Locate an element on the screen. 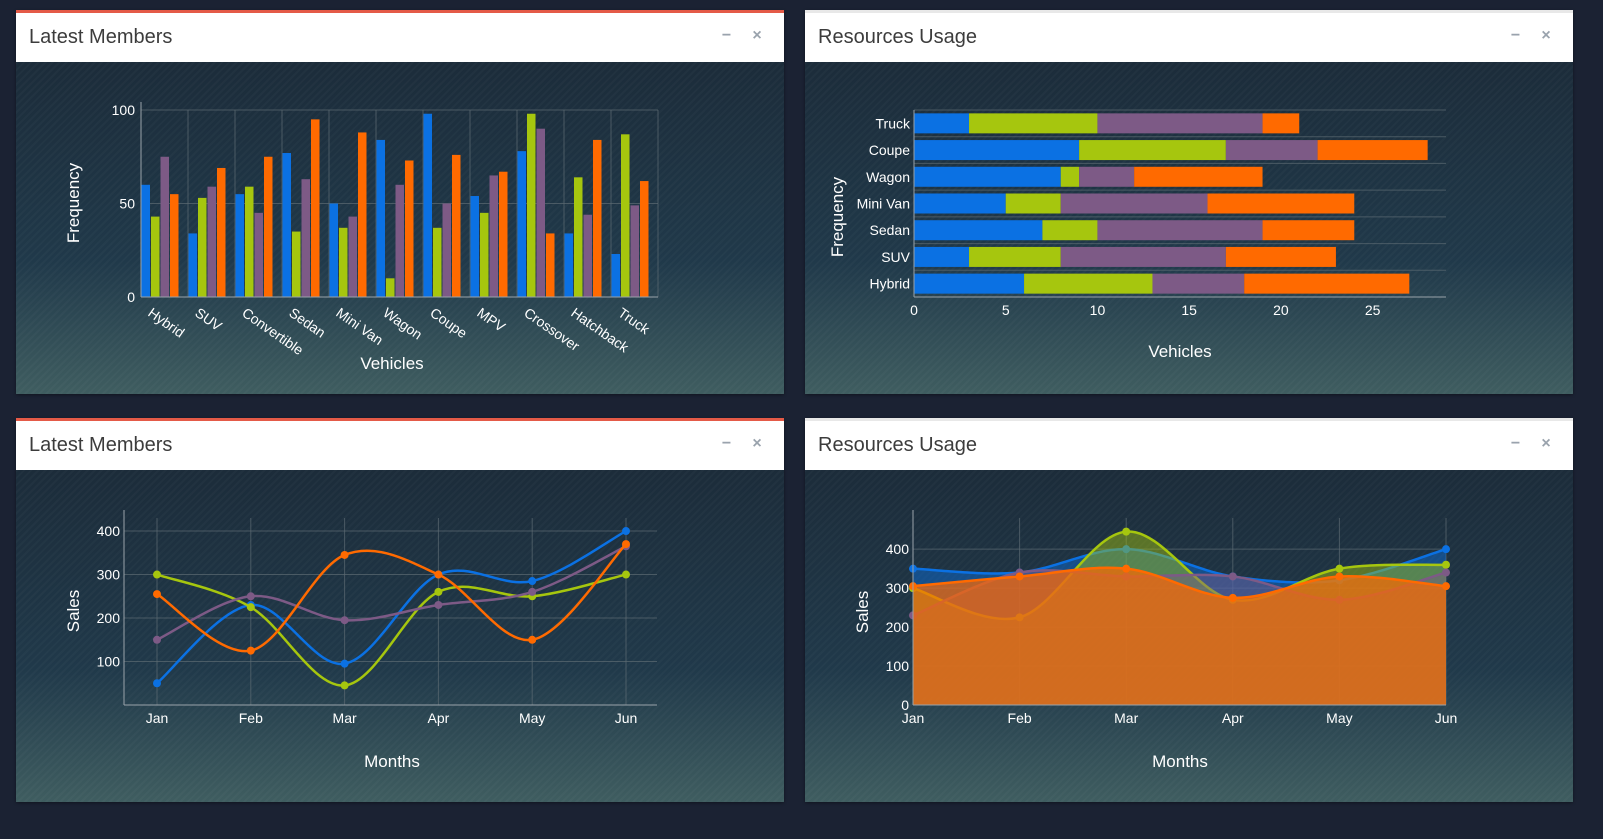 The width and height of the screenshot is (1603, 839). point-green-jan is located at coordinates (157, 574).